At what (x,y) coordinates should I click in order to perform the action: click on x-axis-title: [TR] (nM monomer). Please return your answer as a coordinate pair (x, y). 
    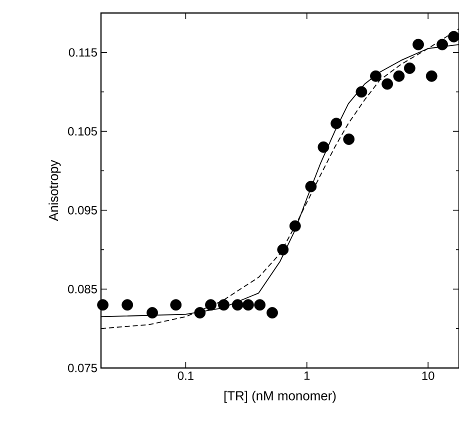
    Looking at the image, I should click on (280, 396).